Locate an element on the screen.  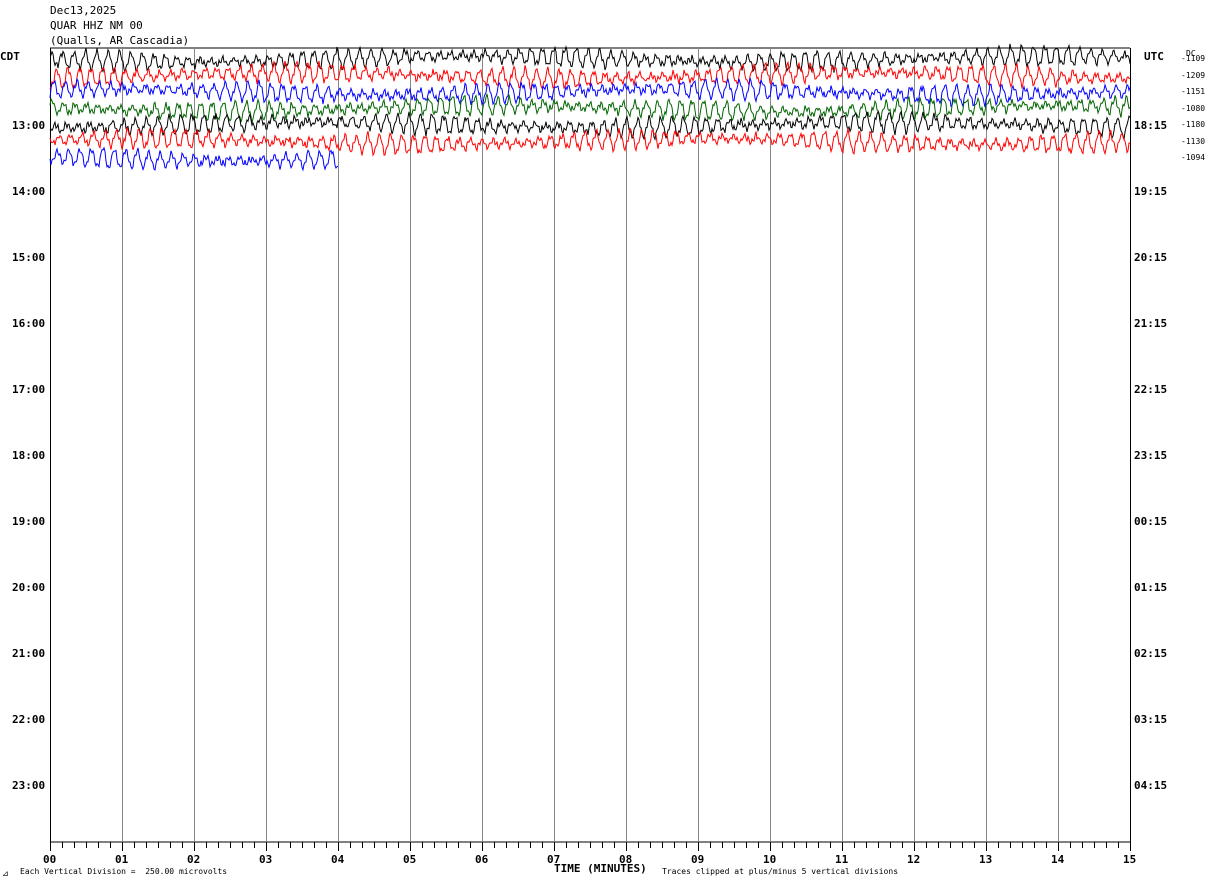
dc-value: -1130 is located at coordinates (1193, 141).